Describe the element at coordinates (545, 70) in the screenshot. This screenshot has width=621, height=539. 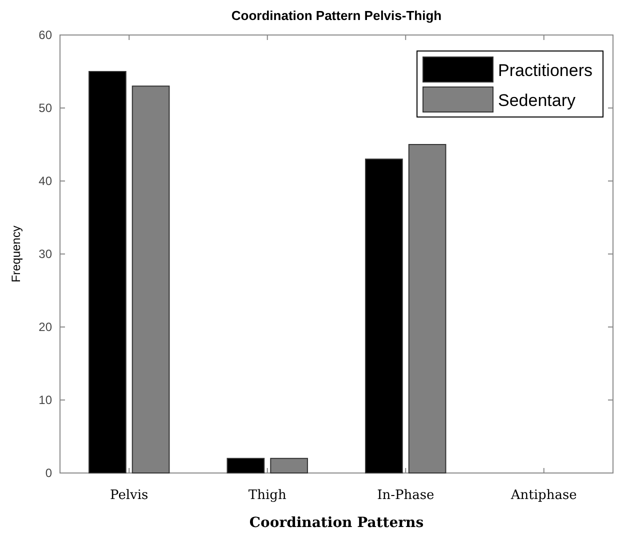
I see `legend-label: Practitioners` at that location.